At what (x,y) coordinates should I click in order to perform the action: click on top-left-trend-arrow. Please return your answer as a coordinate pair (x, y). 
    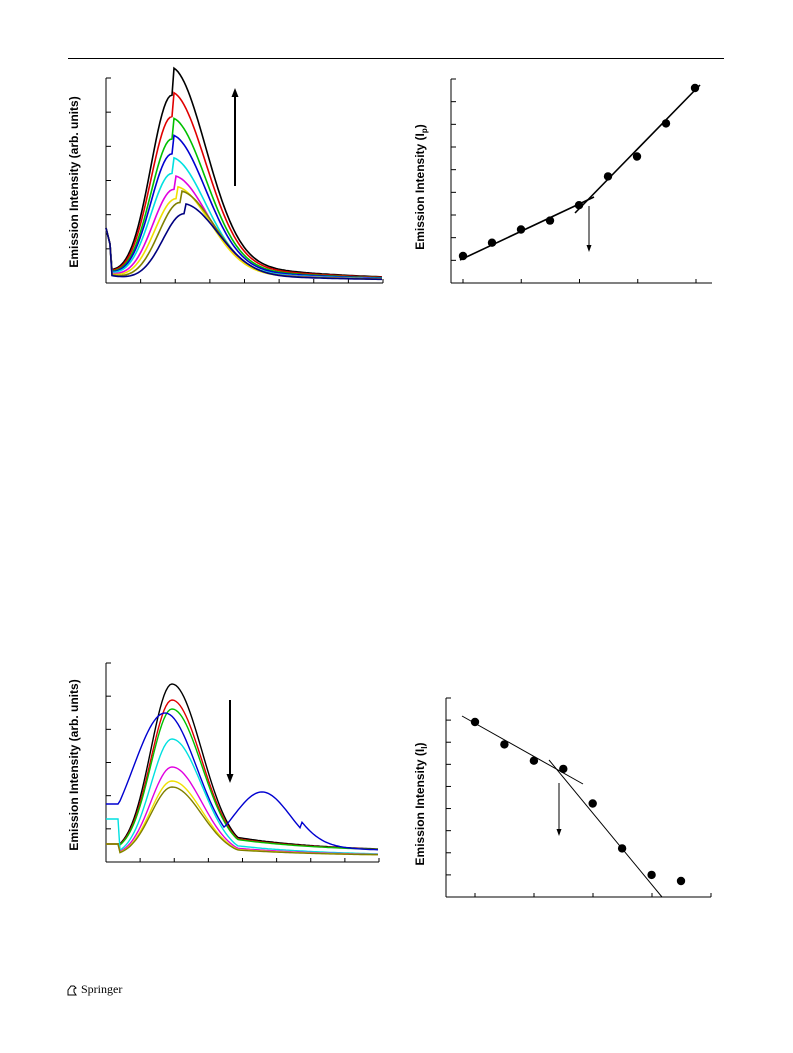
    Looking at the image, I should click on (235, 137).